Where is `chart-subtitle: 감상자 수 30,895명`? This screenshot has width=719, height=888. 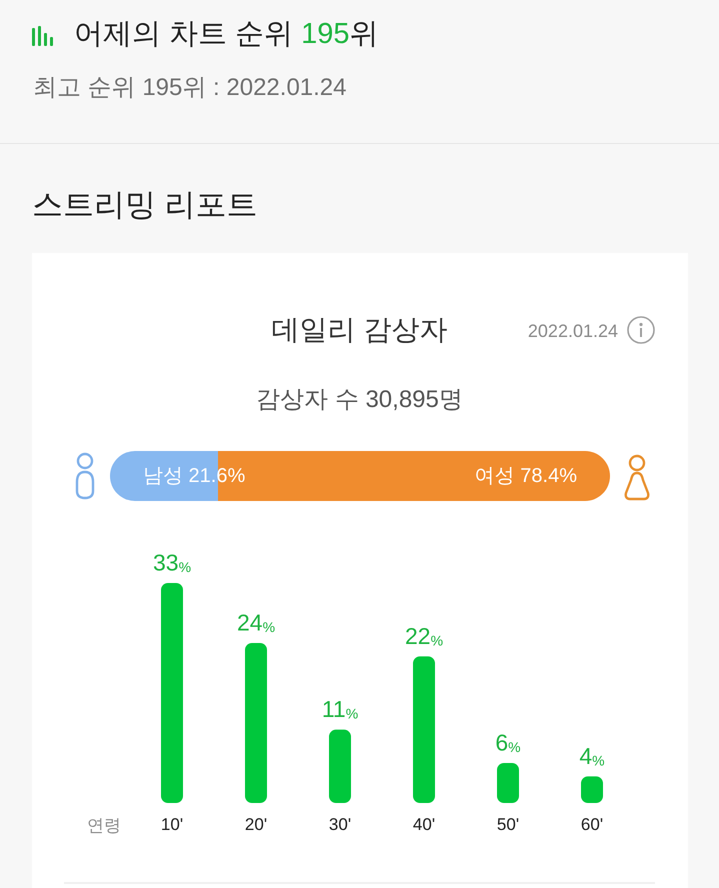
chart-subtitle: 감상자 수 30,895명 is located at coordinates (359, 400).